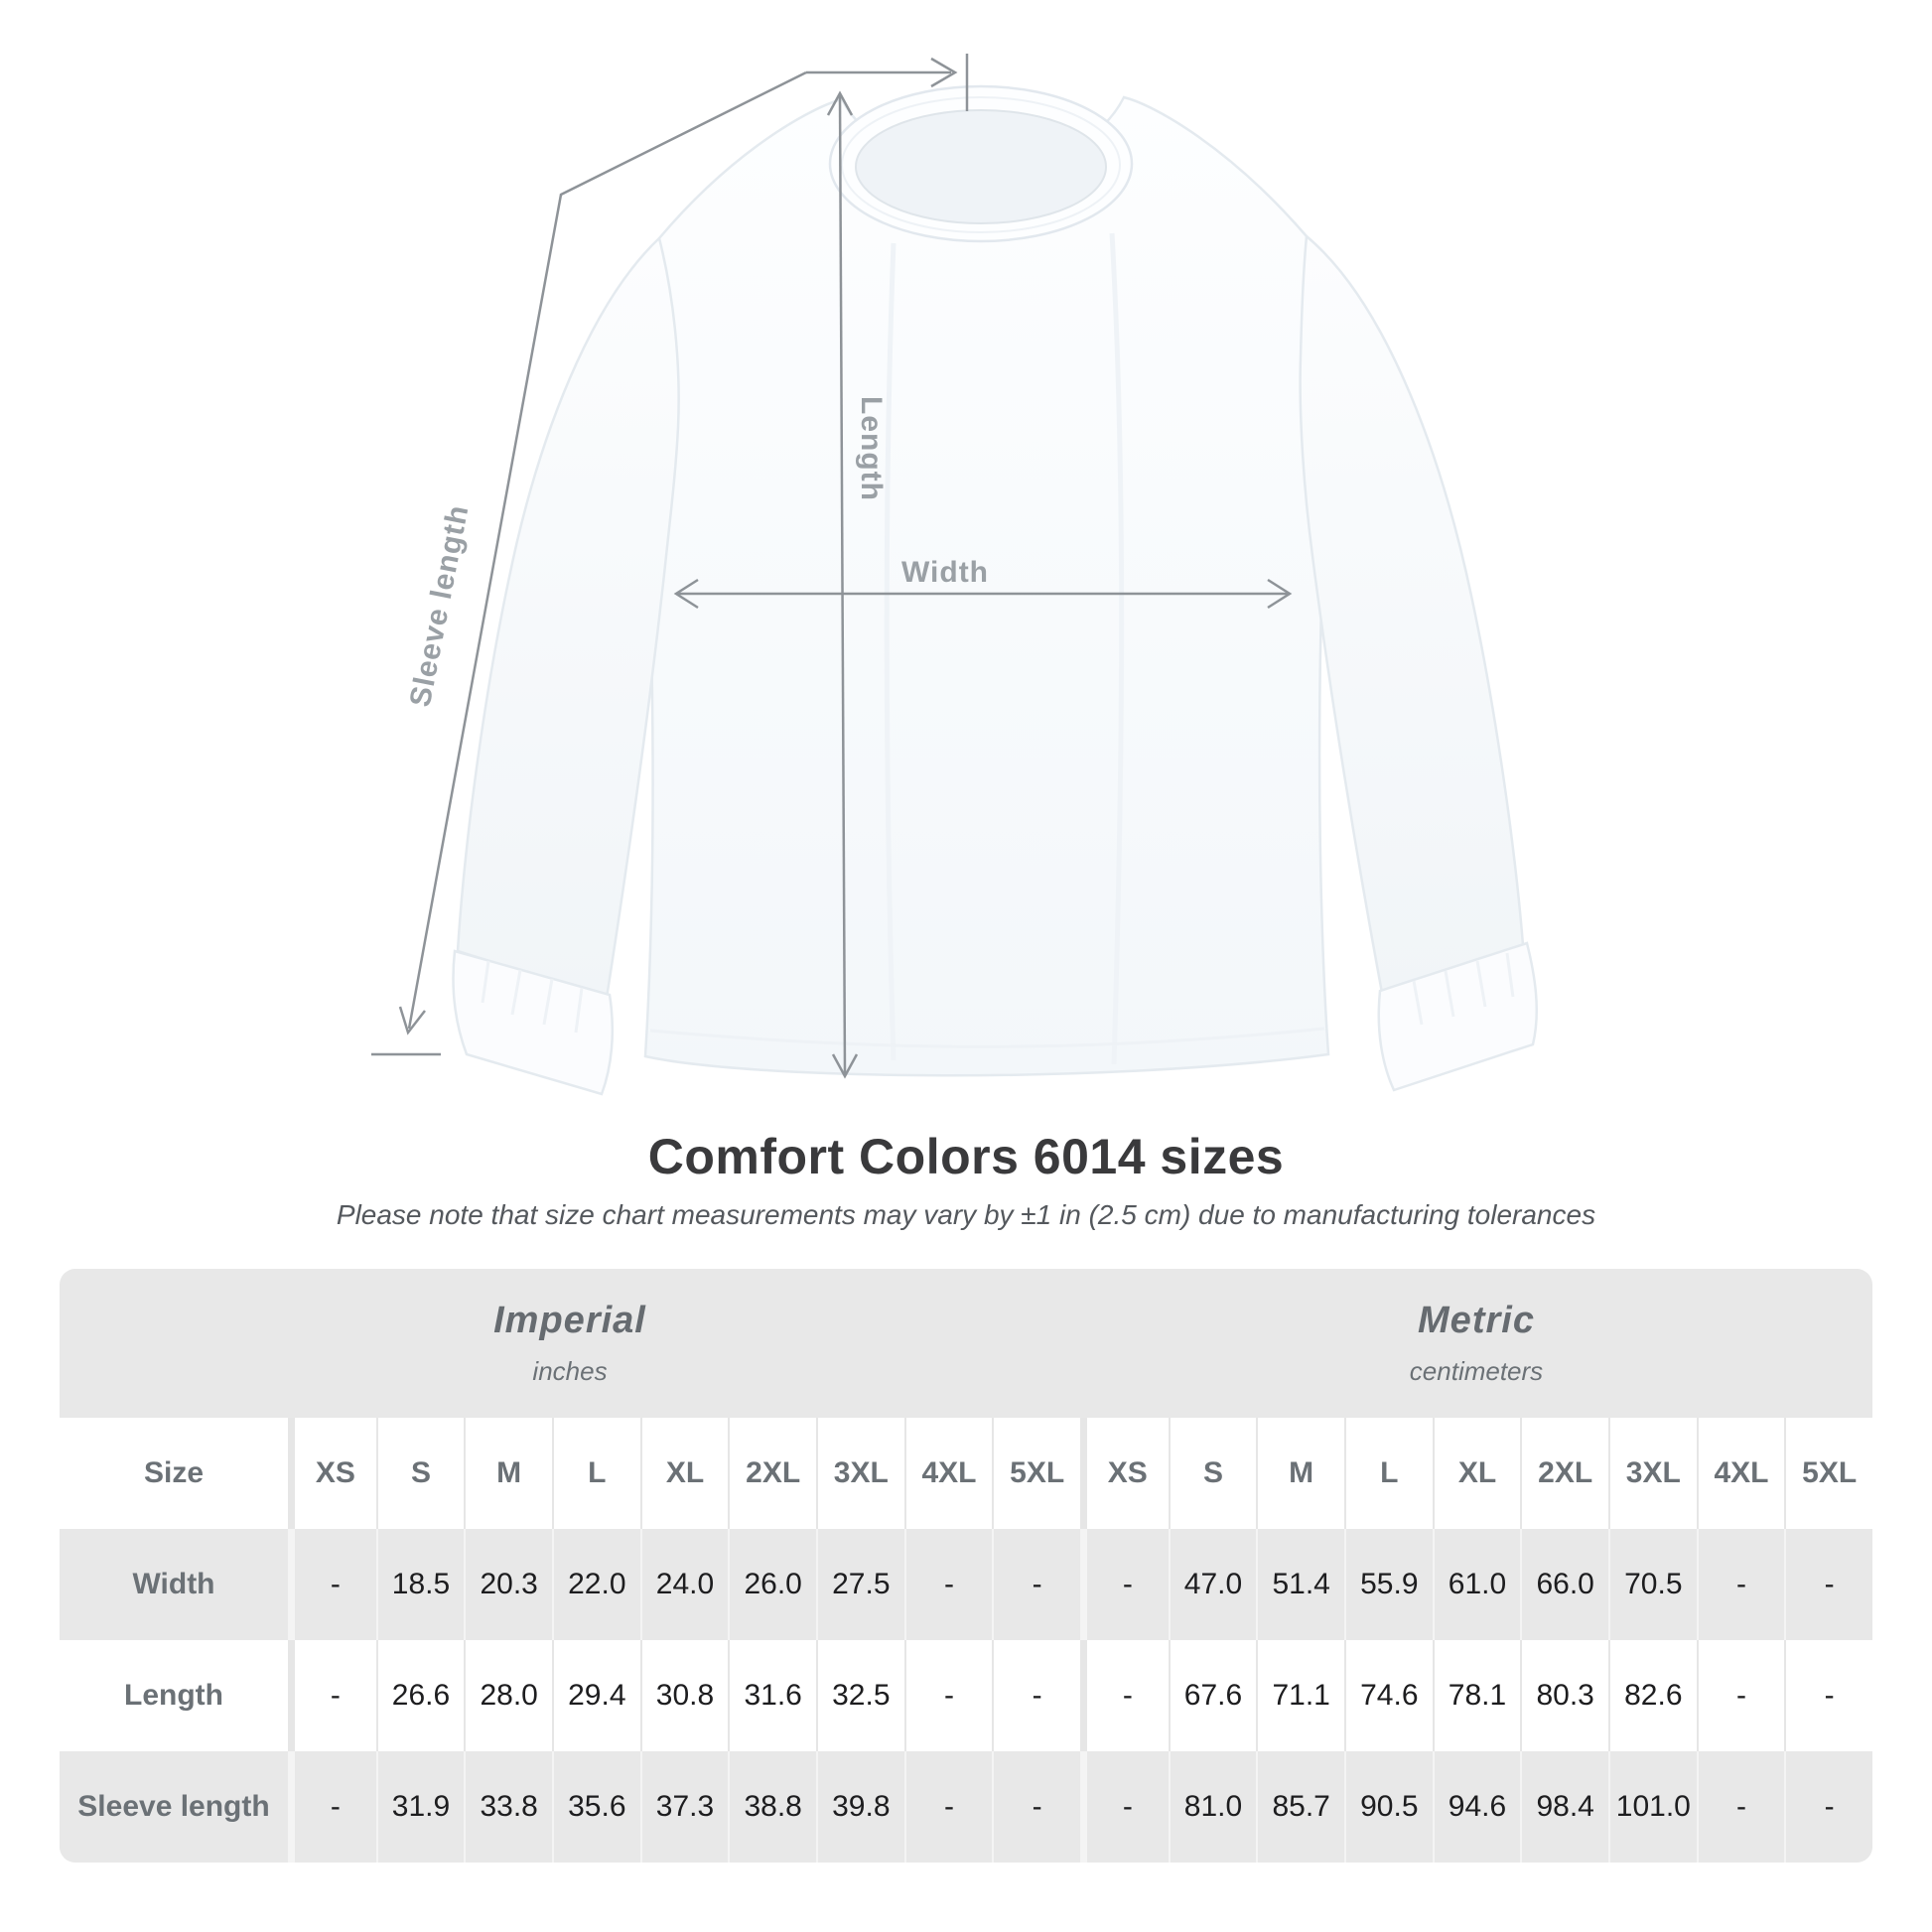 This screenshot has height=1932, width=1932. Describe the element at coordinates (1652, 1473) in the screenshot. I see `size-col-header-metric-3xl: 3XL` at that location.